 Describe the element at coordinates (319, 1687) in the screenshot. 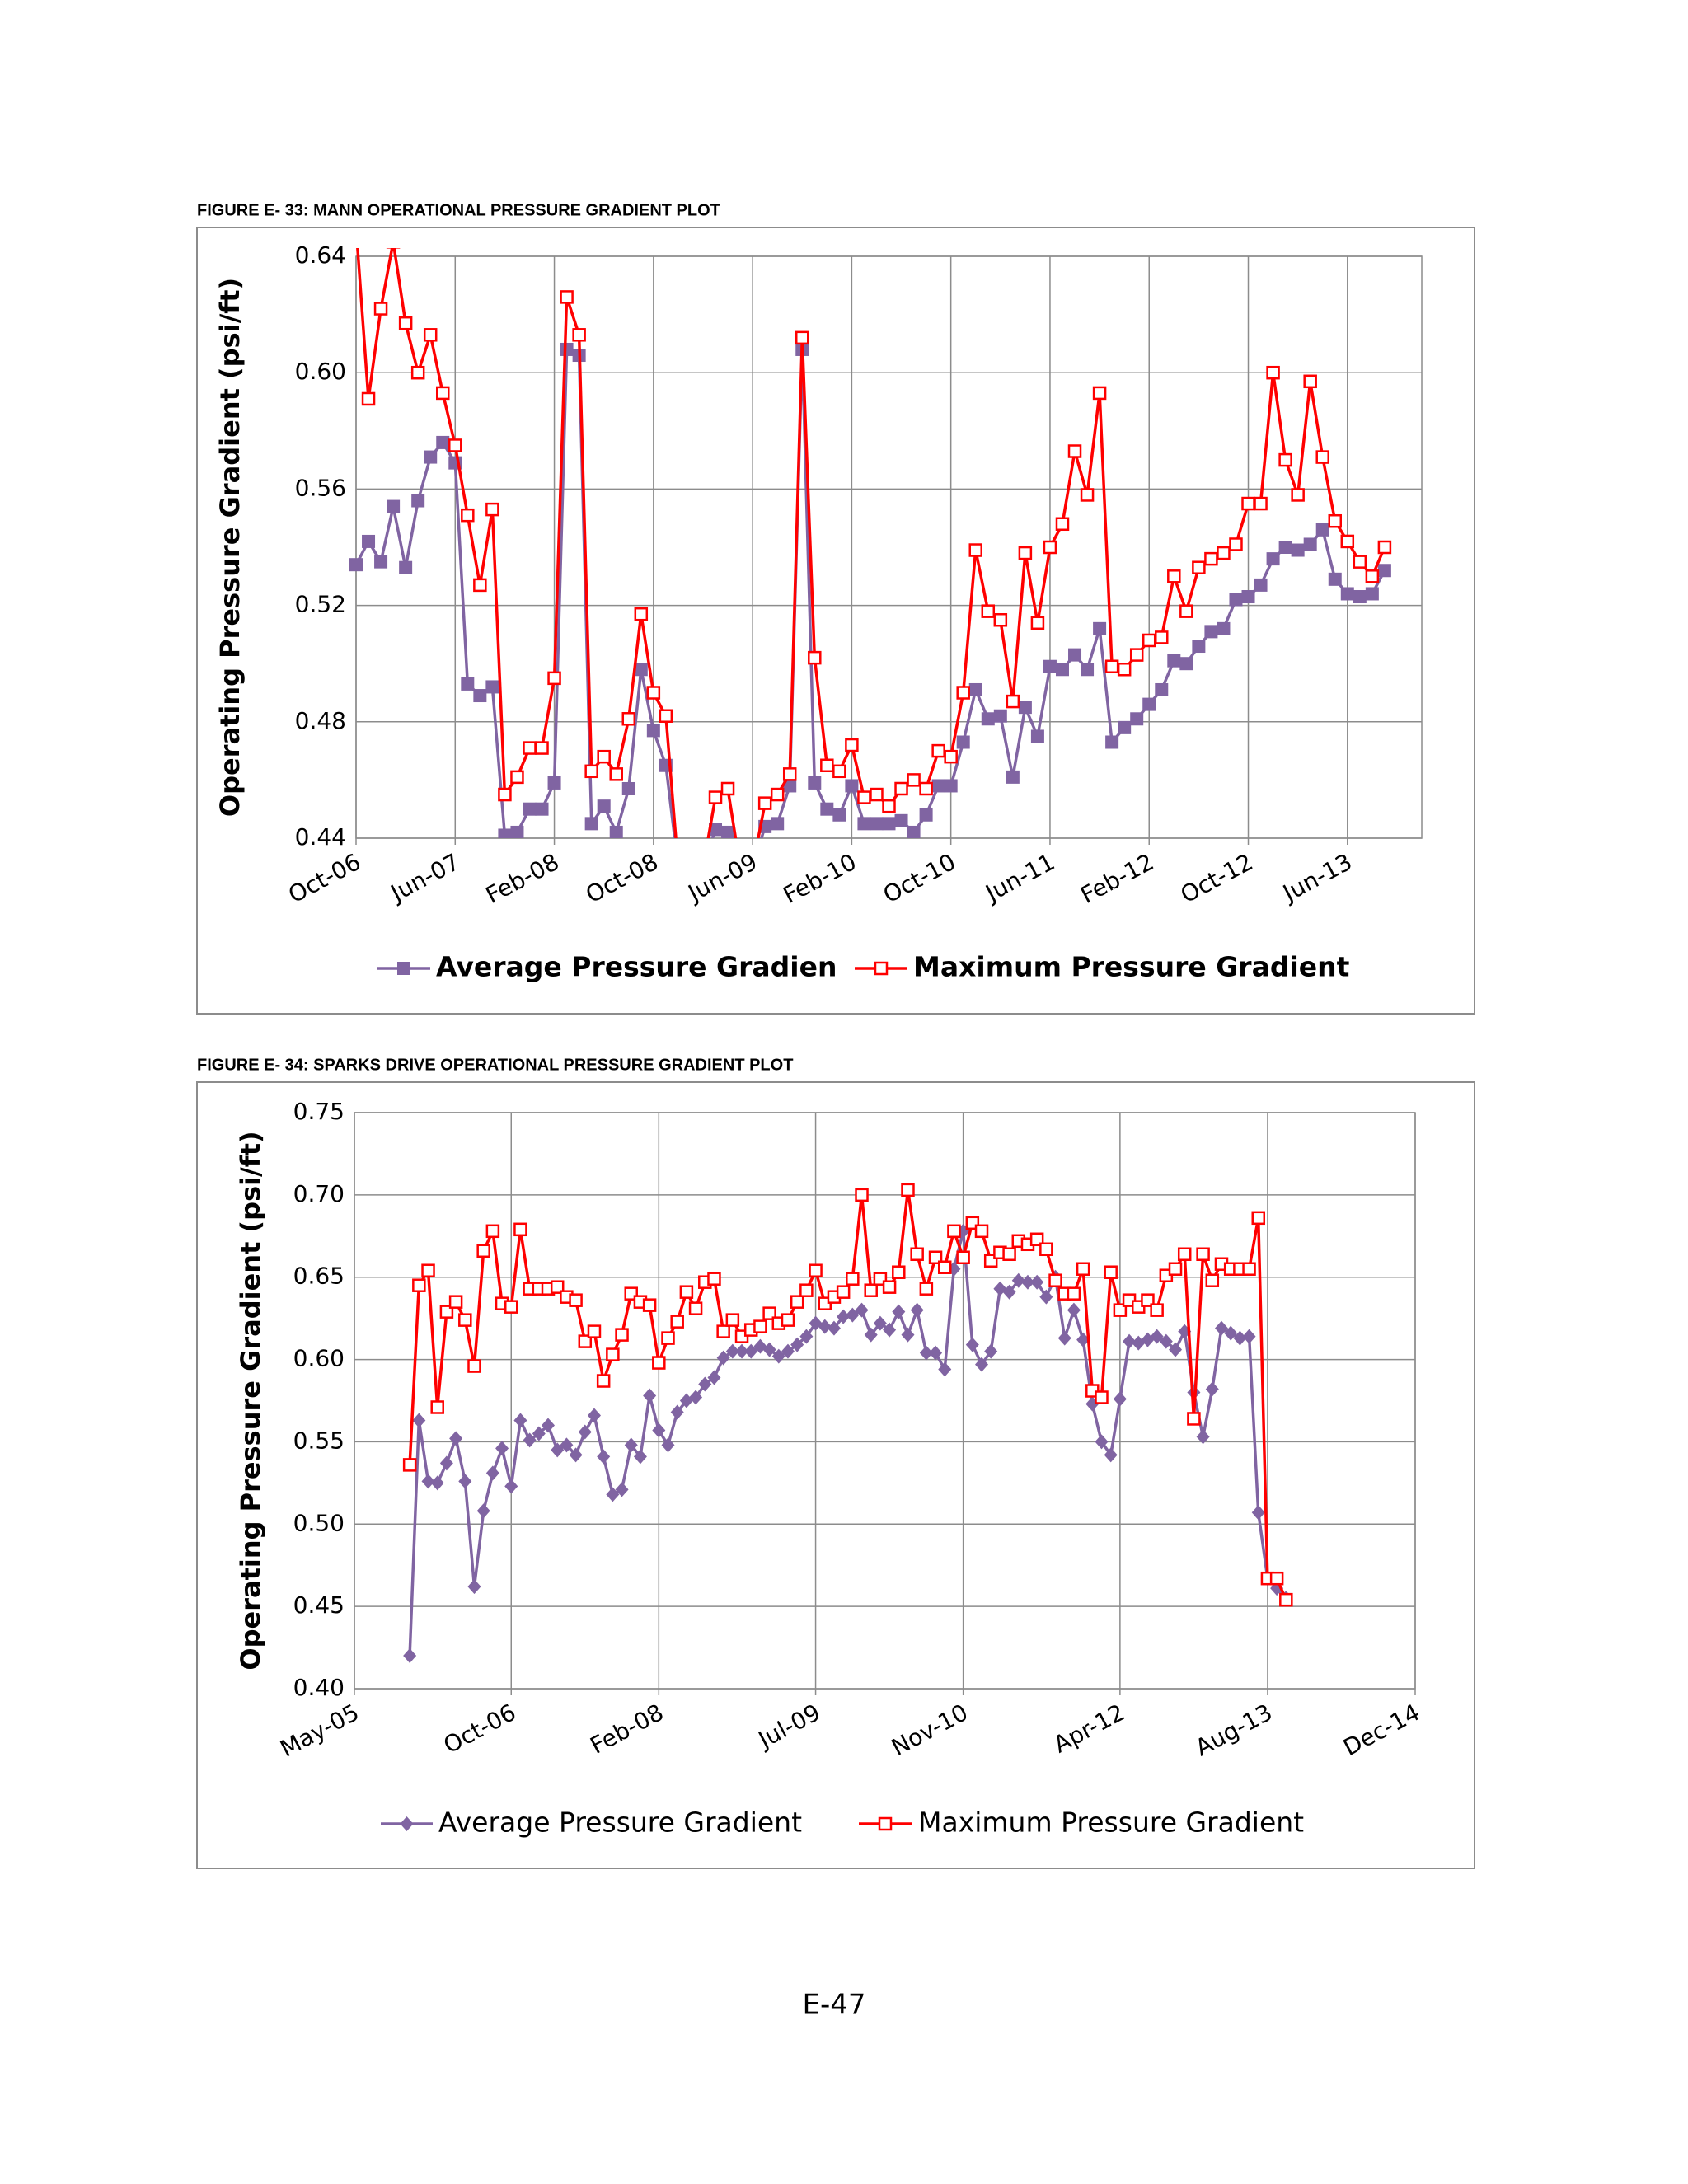

I see `y-tick-label: 0.40` at that location.